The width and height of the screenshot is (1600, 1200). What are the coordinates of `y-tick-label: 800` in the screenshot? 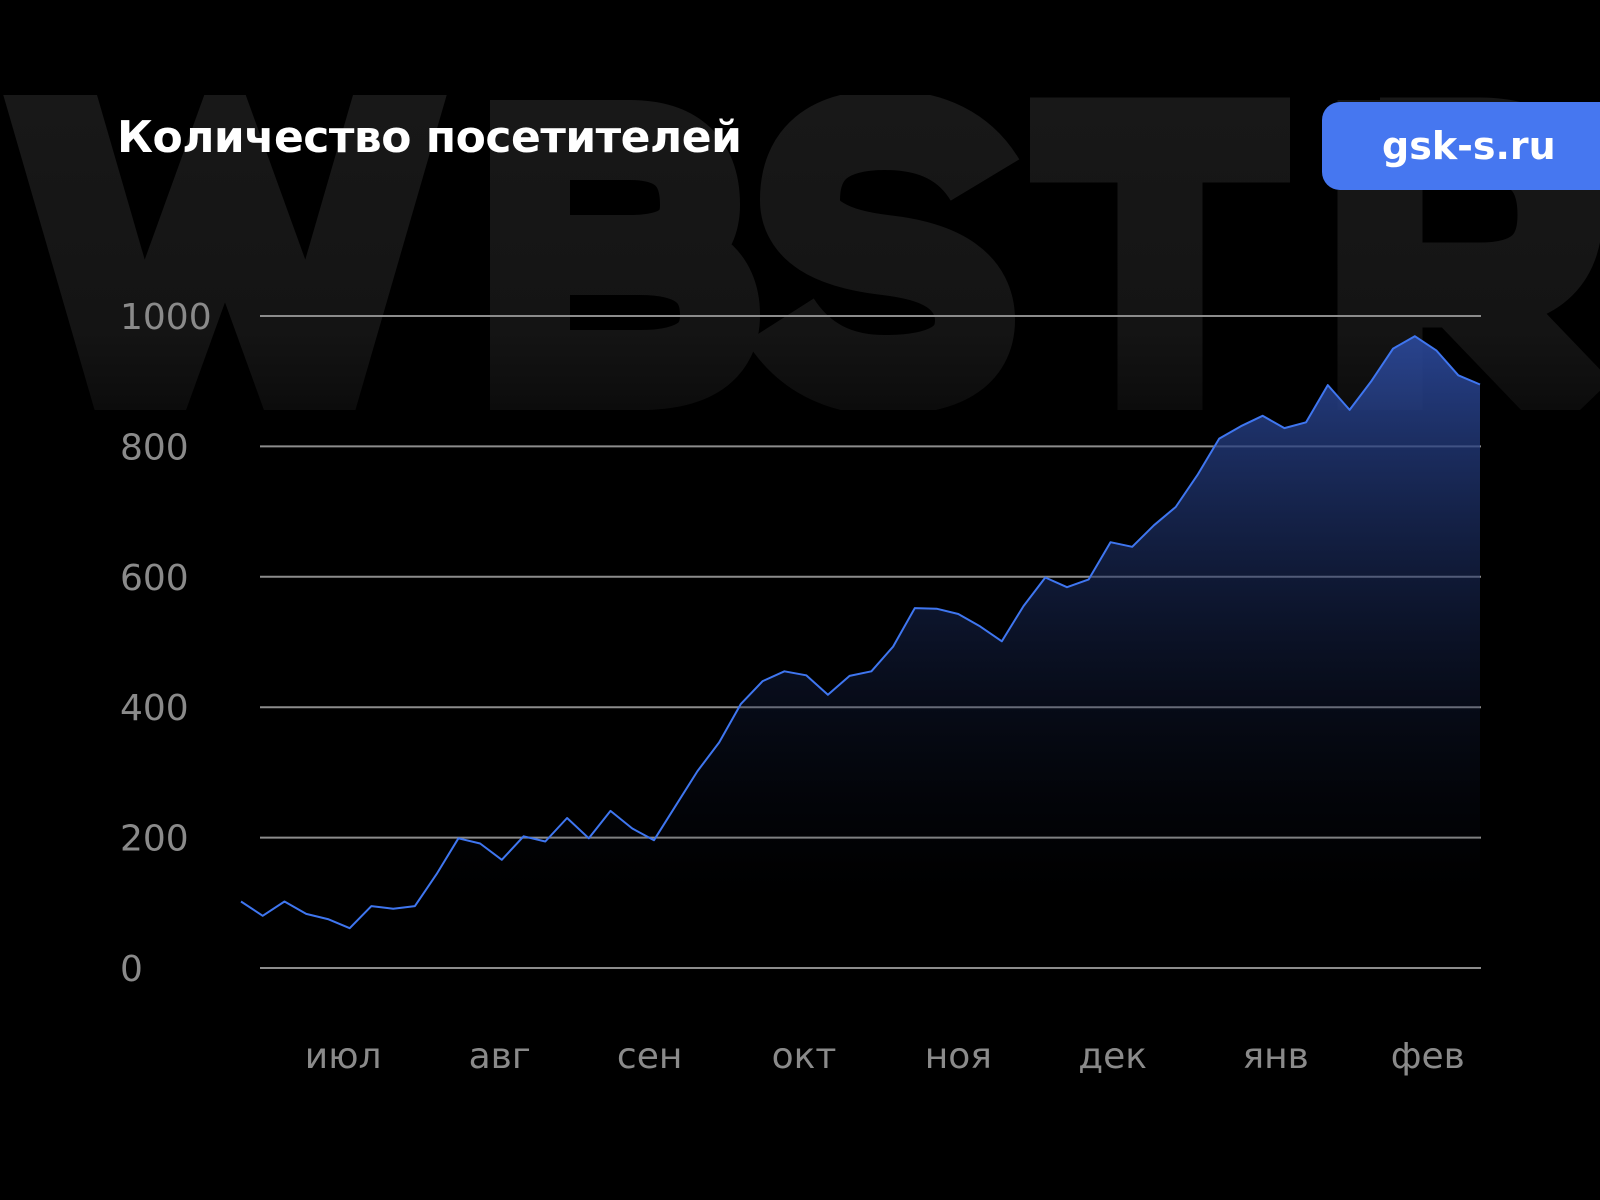 It's located at (154, 447).